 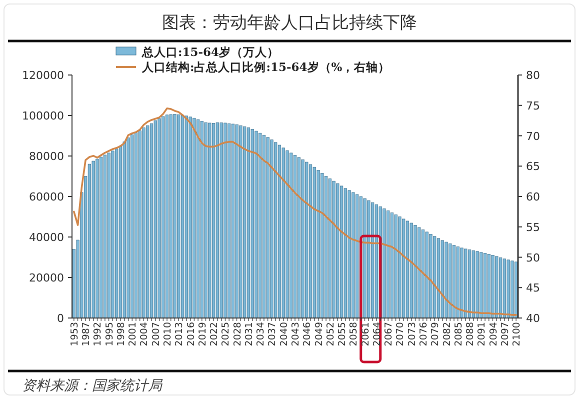 I want to click on y-tick-label: 40000, so click(x=46, y=237).